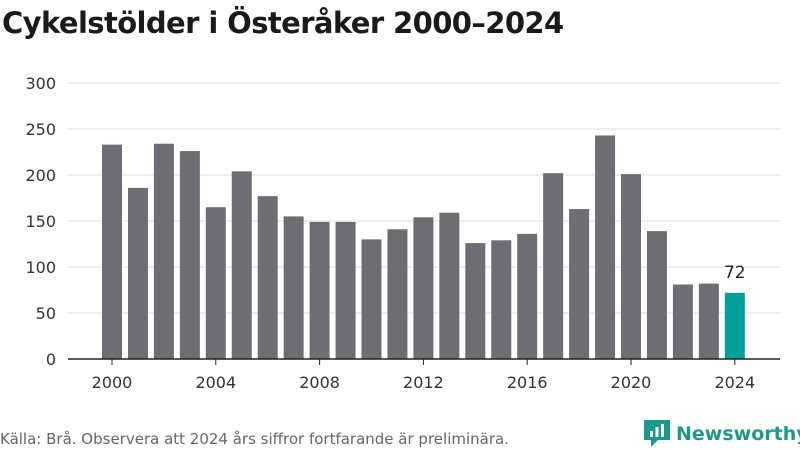 The height and width of the screenshot is (450, 800). Describe the element at coordinates (112, 382) in the screenshot. I see `x-tick-label: 2000` at that location.